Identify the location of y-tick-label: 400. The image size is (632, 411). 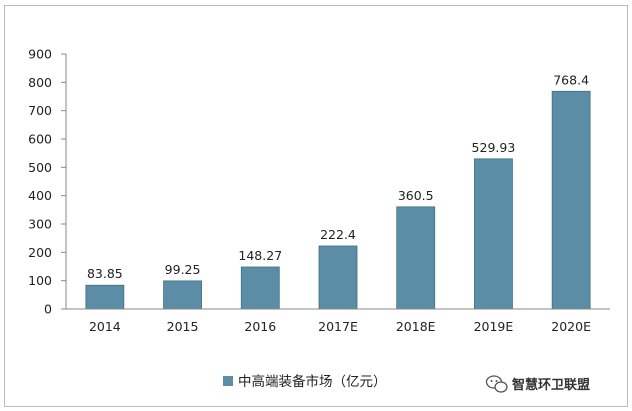
(40, 195).